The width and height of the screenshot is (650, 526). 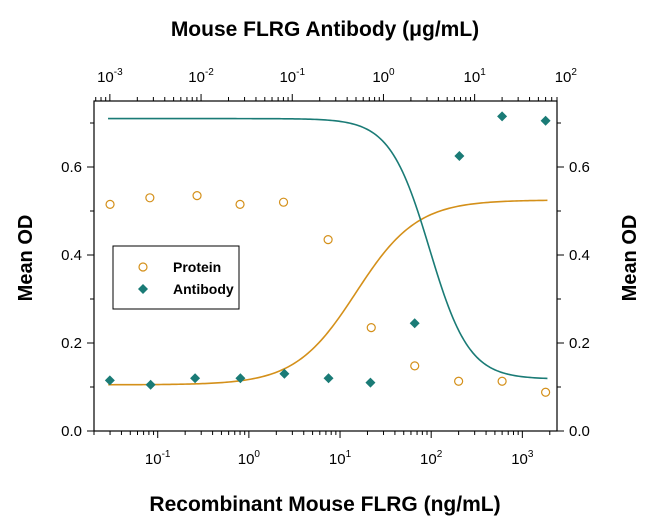 I want to click on right-y-axis-title: Mean OD, so click(x=630, y=258).